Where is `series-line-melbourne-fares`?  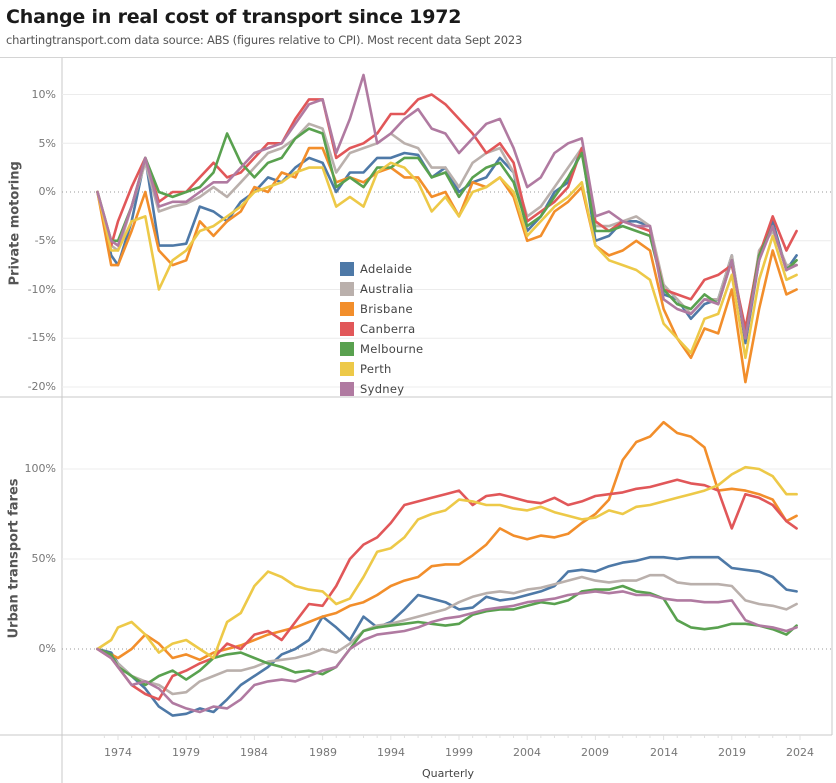
series-line-melbourne-fares is located at coordinates (447, 635).